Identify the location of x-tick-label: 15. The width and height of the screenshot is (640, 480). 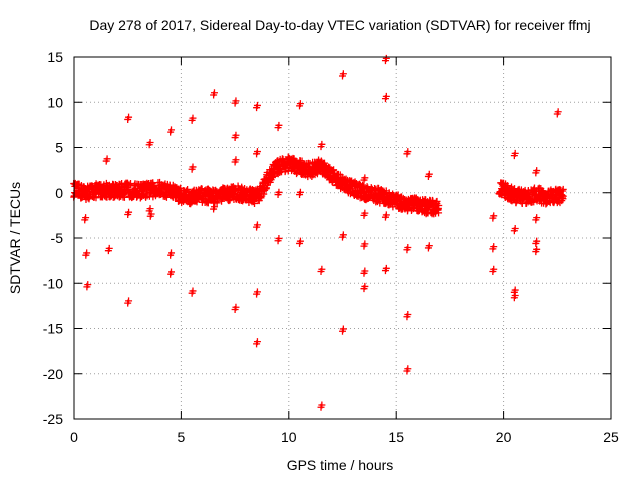
(396, 437).